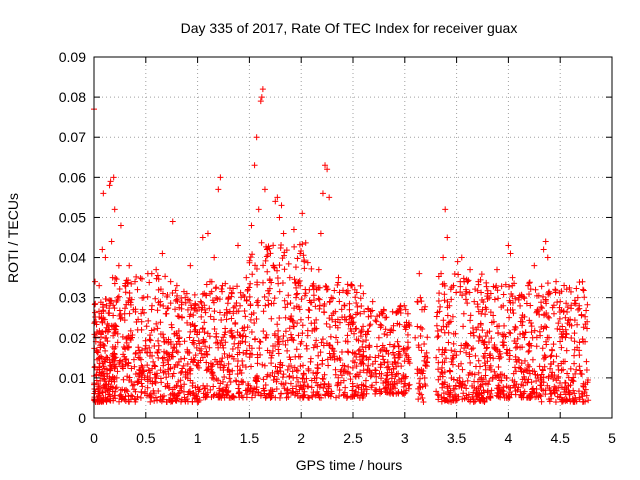  I want to click on x-tick-label: 1.5, so click(250, 438).